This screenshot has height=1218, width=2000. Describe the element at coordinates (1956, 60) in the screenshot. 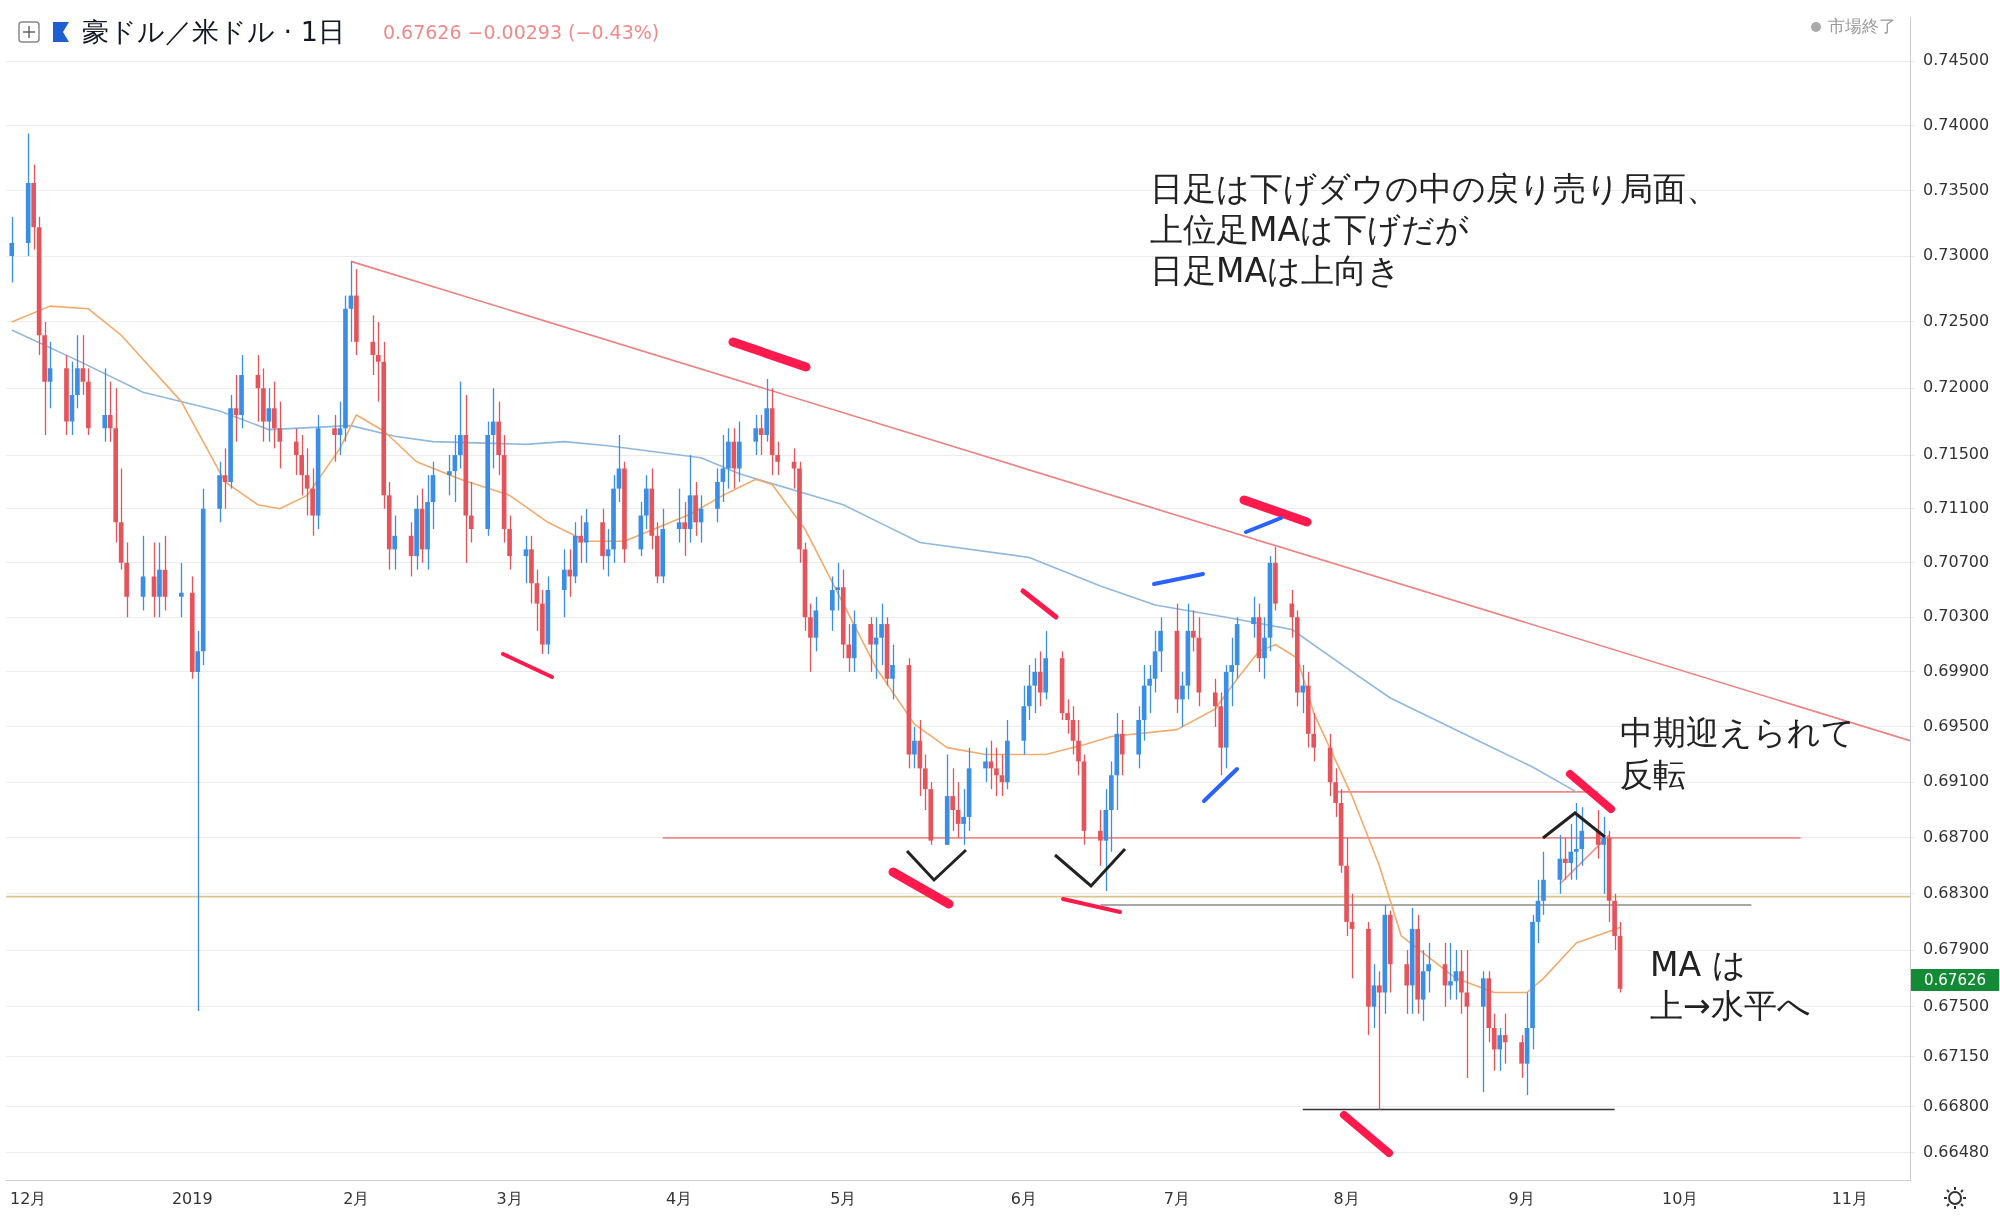

I see `y-tick-label: 0.74500` at that location.